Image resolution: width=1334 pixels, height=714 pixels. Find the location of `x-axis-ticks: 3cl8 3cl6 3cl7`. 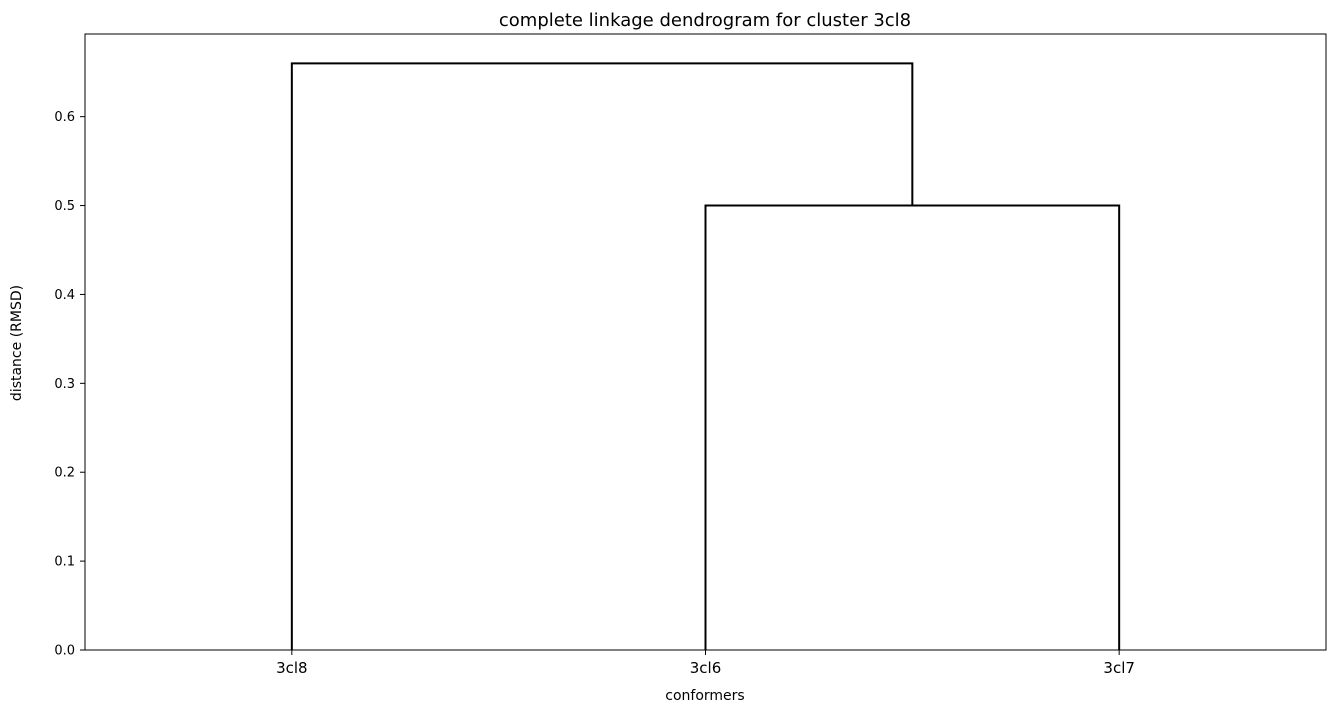

x-axis-ticks: 3cl8 3cl6 3cl7 is located at coordinates (705, 663).